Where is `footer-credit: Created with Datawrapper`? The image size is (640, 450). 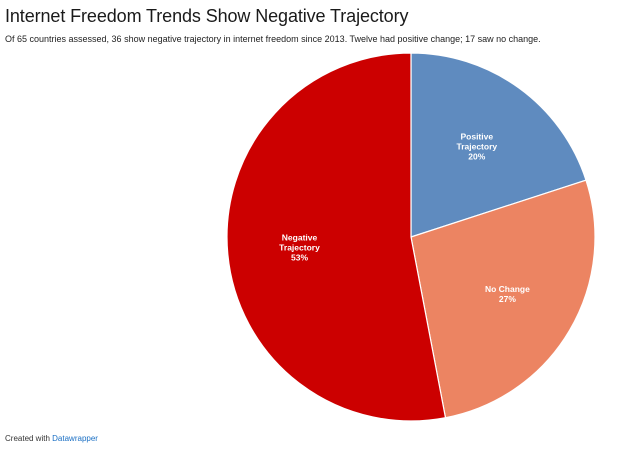
footer-credit: Created with Datawrapper is located at coordinates (51, 438).